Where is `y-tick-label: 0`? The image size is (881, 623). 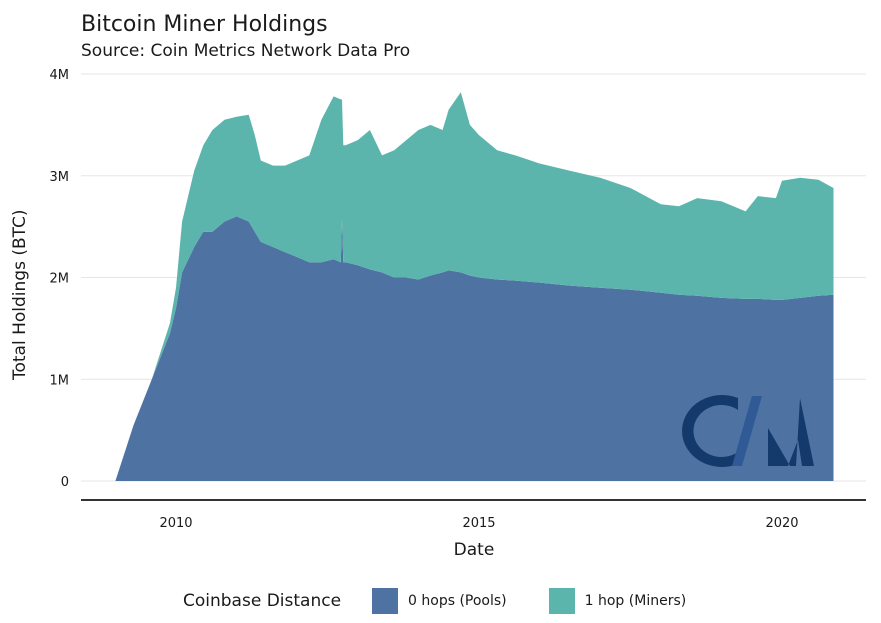 y-tick-label: 0 is located at coordinates (65, 482).